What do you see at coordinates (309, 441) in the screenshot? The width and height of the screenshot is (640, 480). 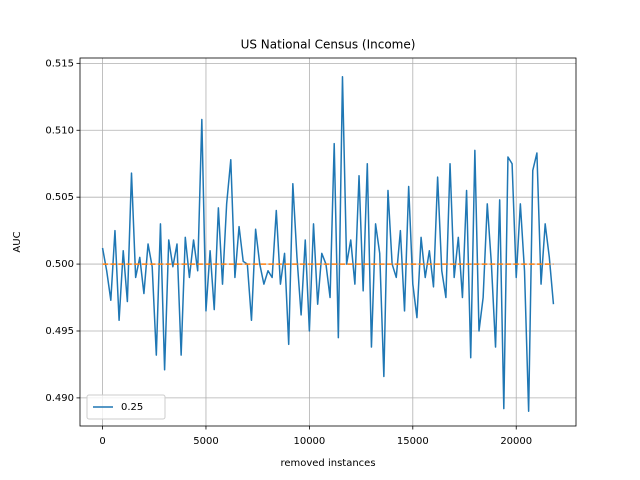 I see `x-tick-label: 10000` at bounding box center [309, 441].